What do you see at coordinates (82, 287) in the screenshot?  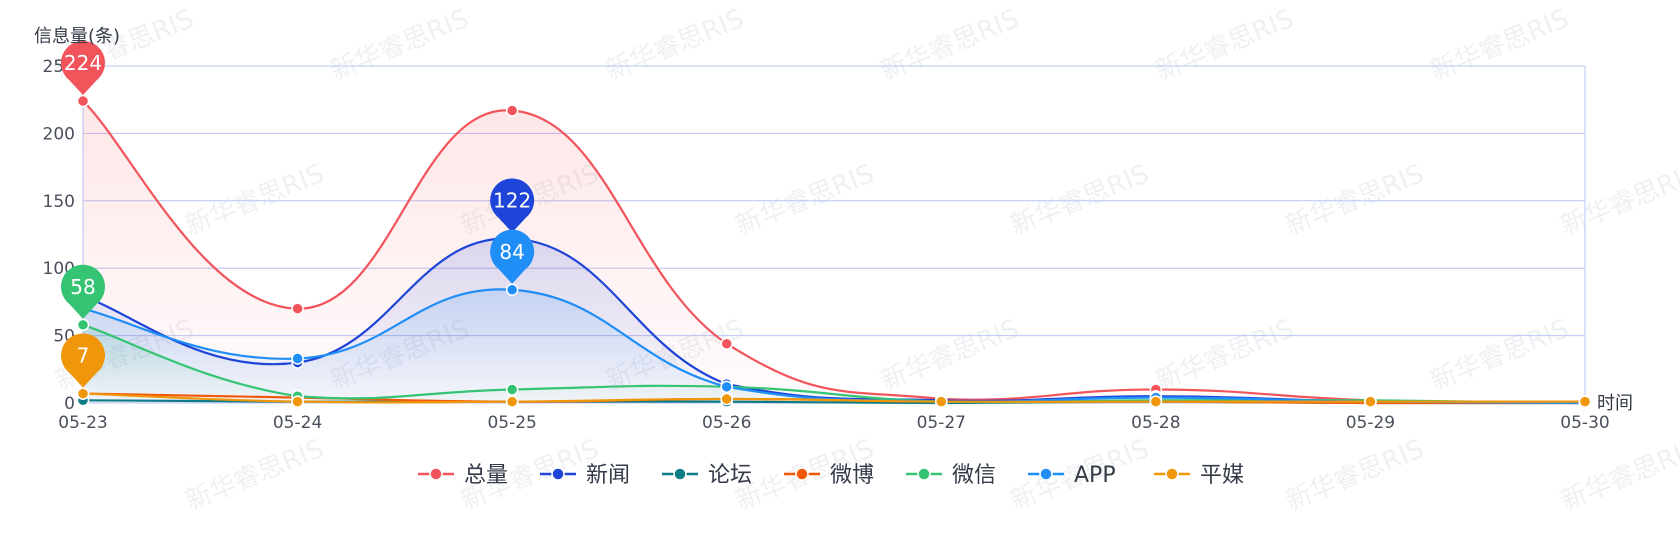 I see `pin-label-微信: 58` at bounding box center [82, 287].